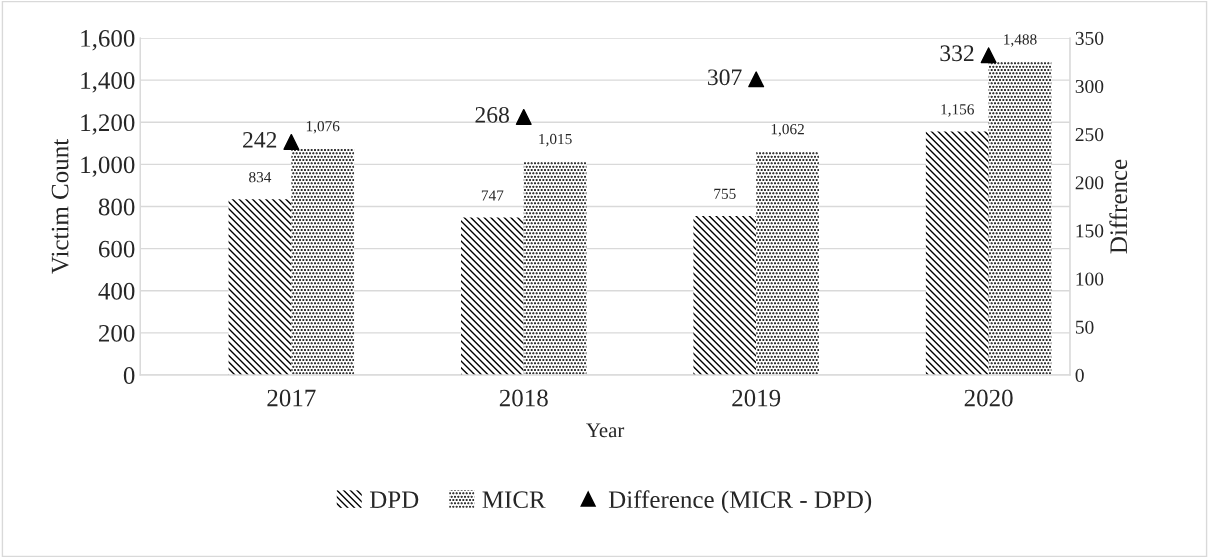  What do you see at coordinates (725, 193) in the screenshot?
I see `data-label: 755` at bounding box center [725, 193].